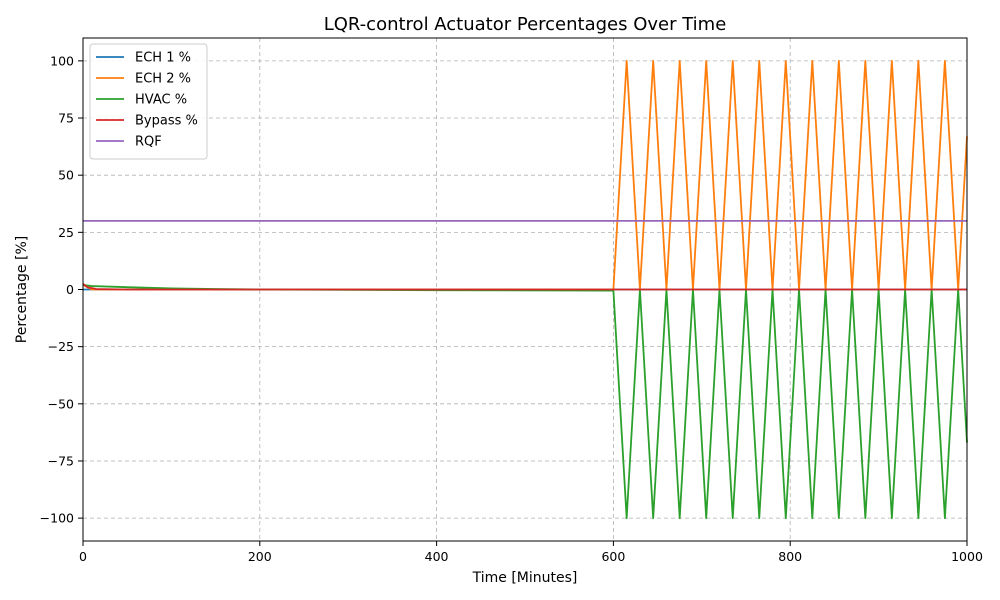  What do you see at coordinates (22, 289) in the screenshot?
I see `y-axis-label: Percentage [%]` at bounding box center [22, 289].